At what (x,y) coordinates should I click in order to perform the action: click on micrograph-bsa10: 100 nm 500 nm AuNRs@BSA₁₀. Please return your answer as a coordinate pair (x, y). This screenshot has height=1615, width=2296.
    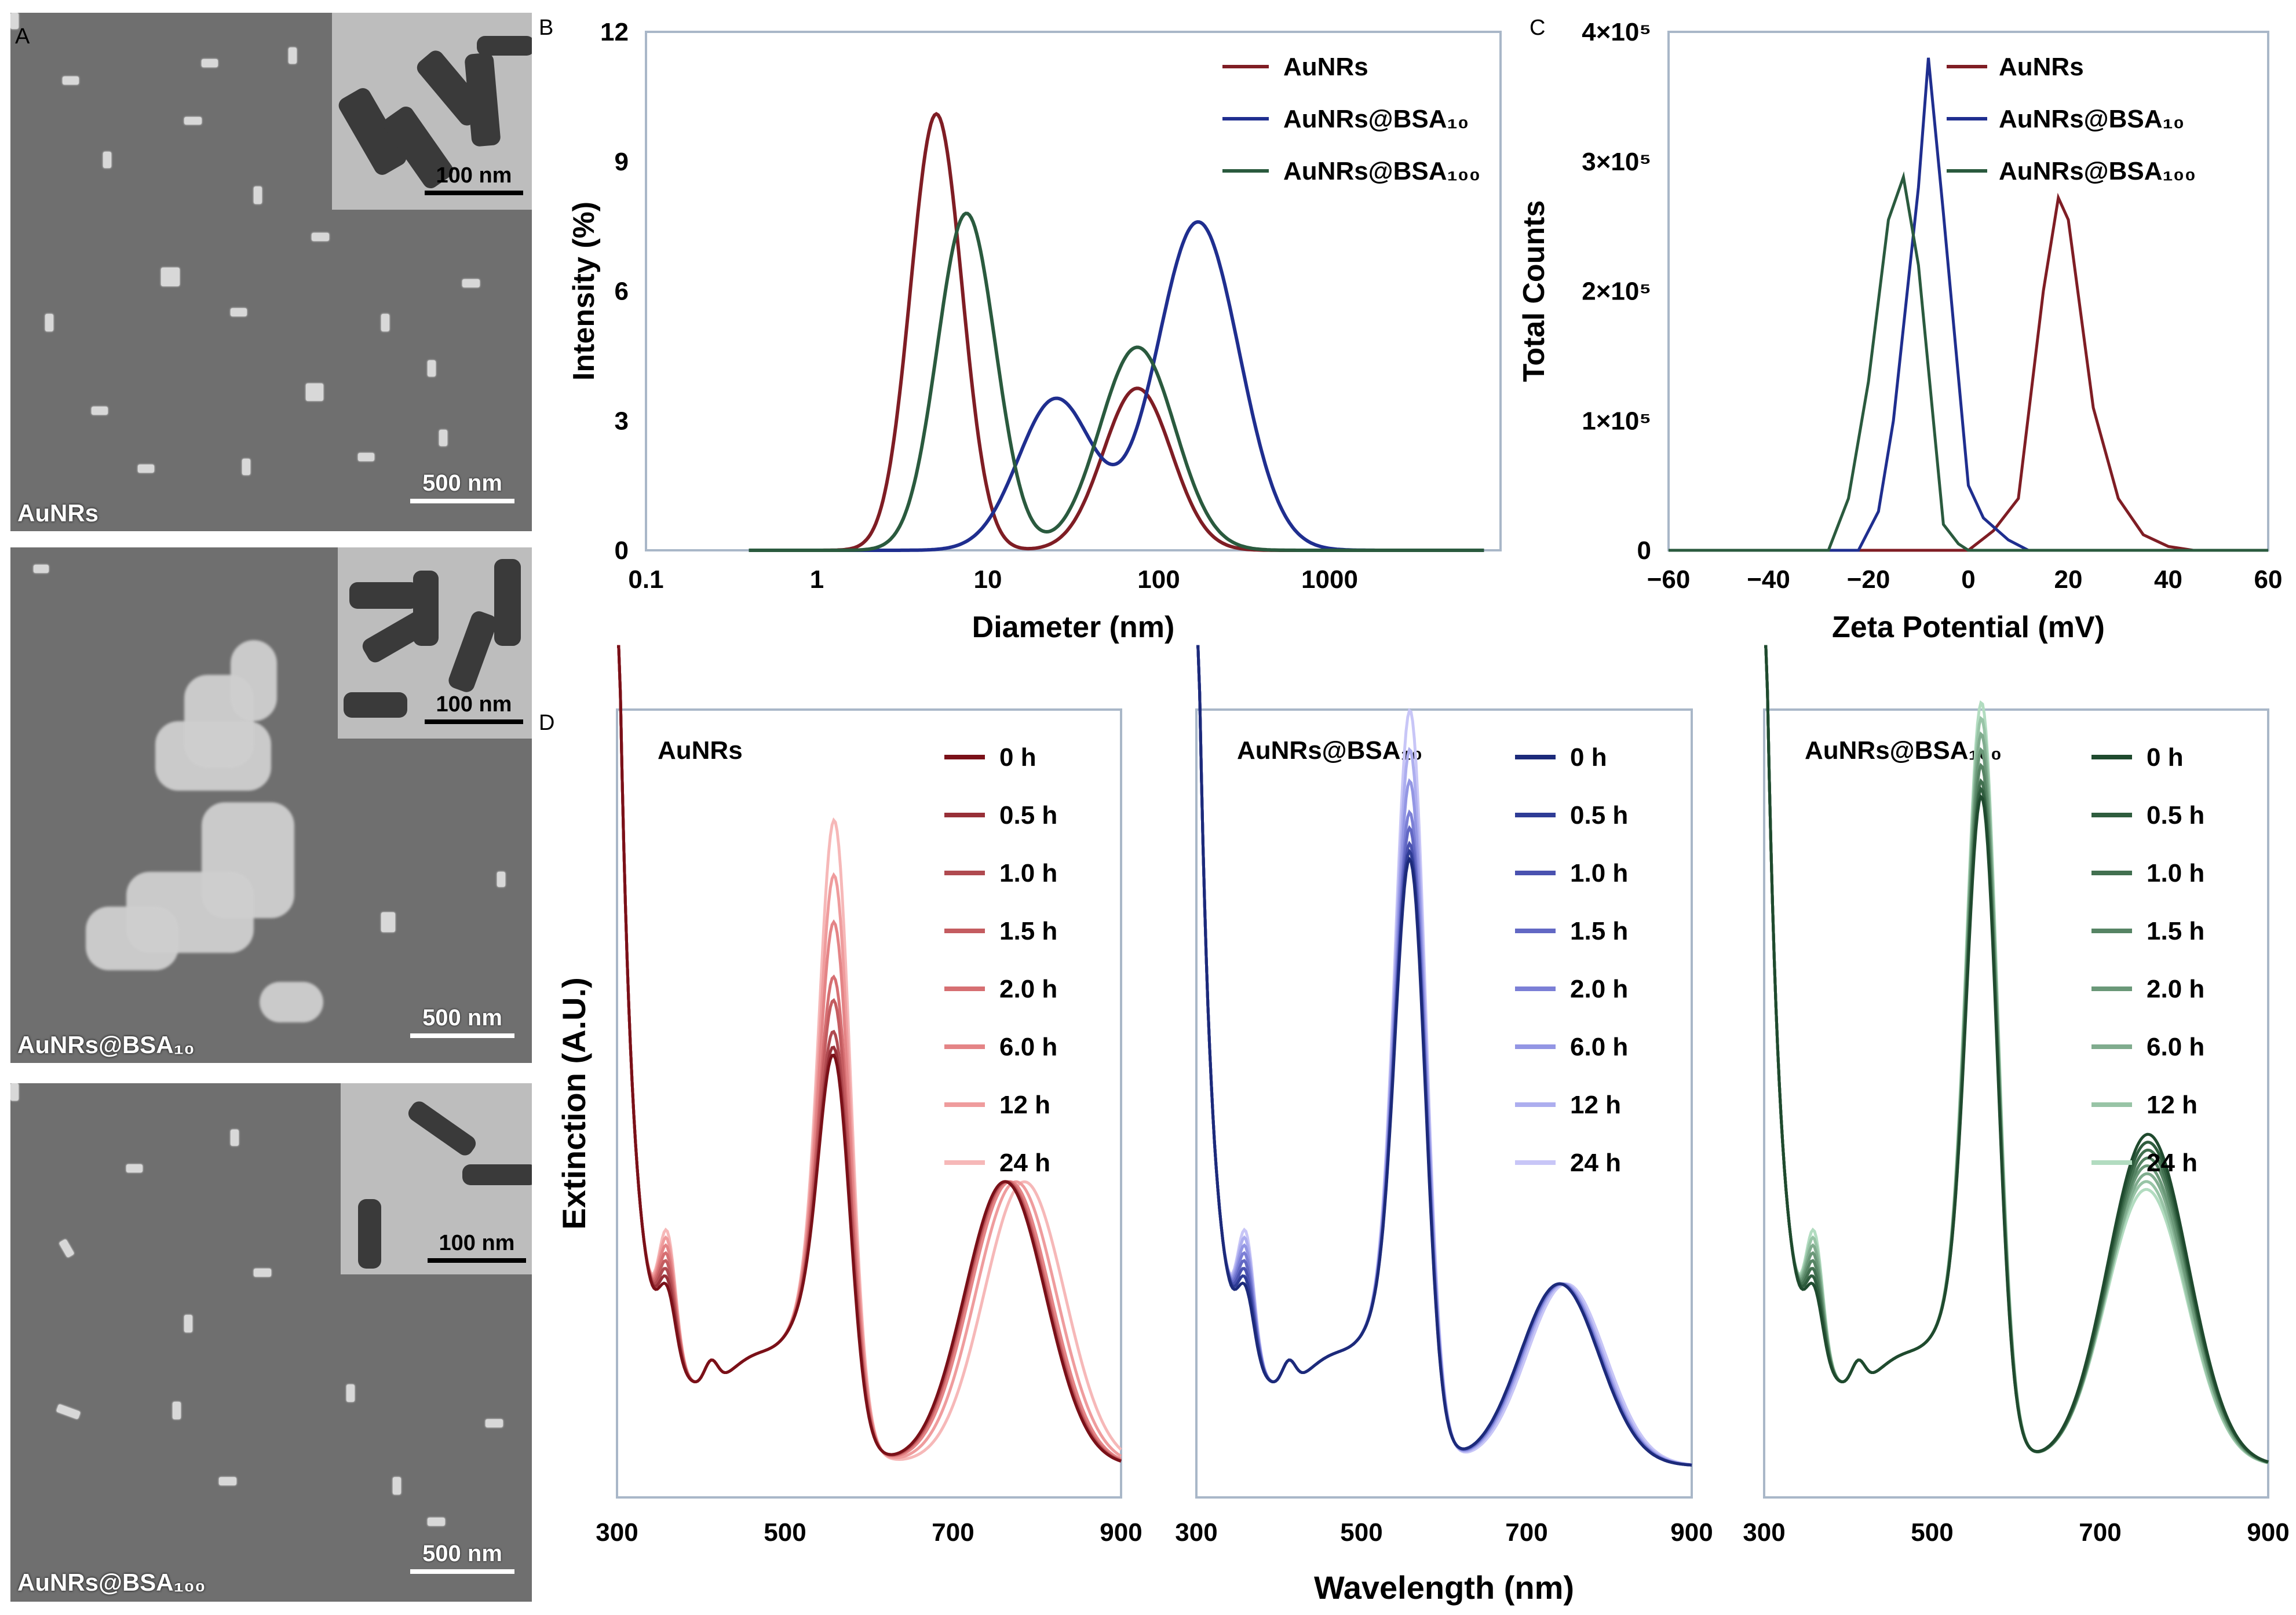
    Looking at the image, I should click on (271, 805).